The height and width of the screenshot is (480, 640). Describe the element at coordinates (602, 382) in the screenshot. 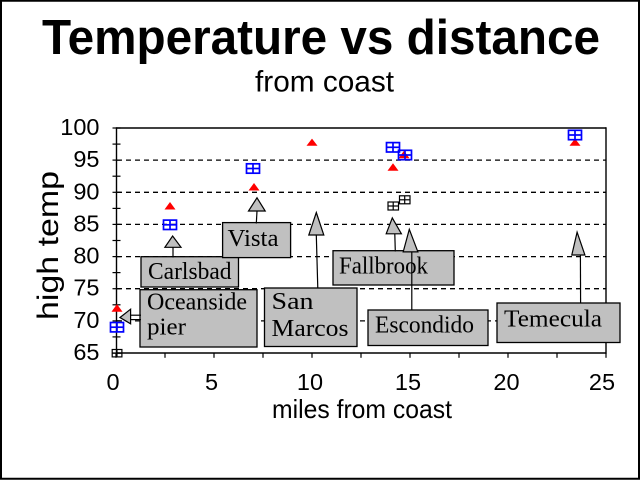

I see `svg-text: 25` at that location.